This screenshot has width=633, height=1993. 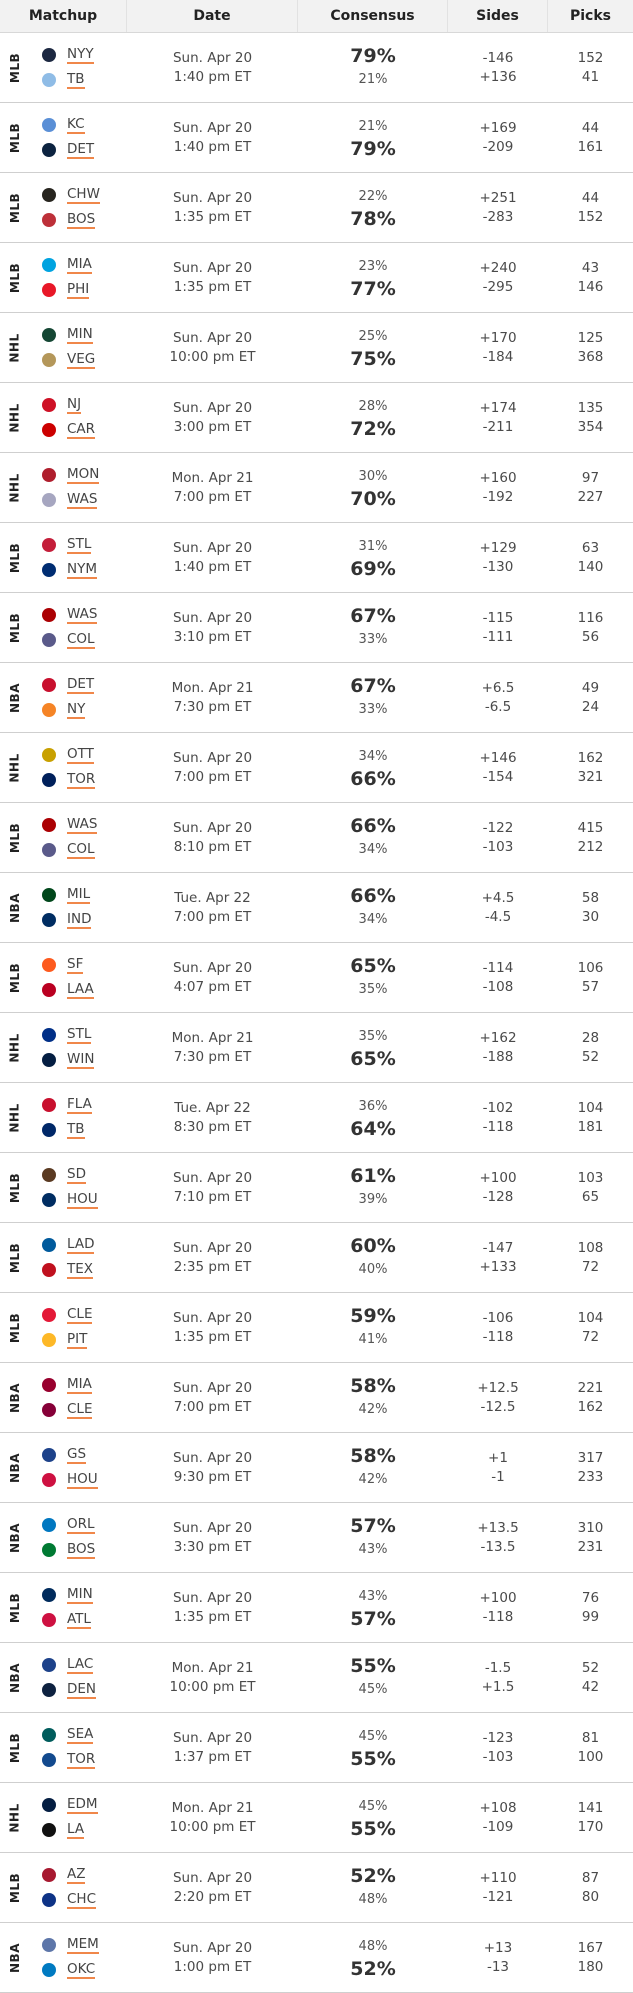 I want to click on team-link: OTT, so click(x=80, y=754).